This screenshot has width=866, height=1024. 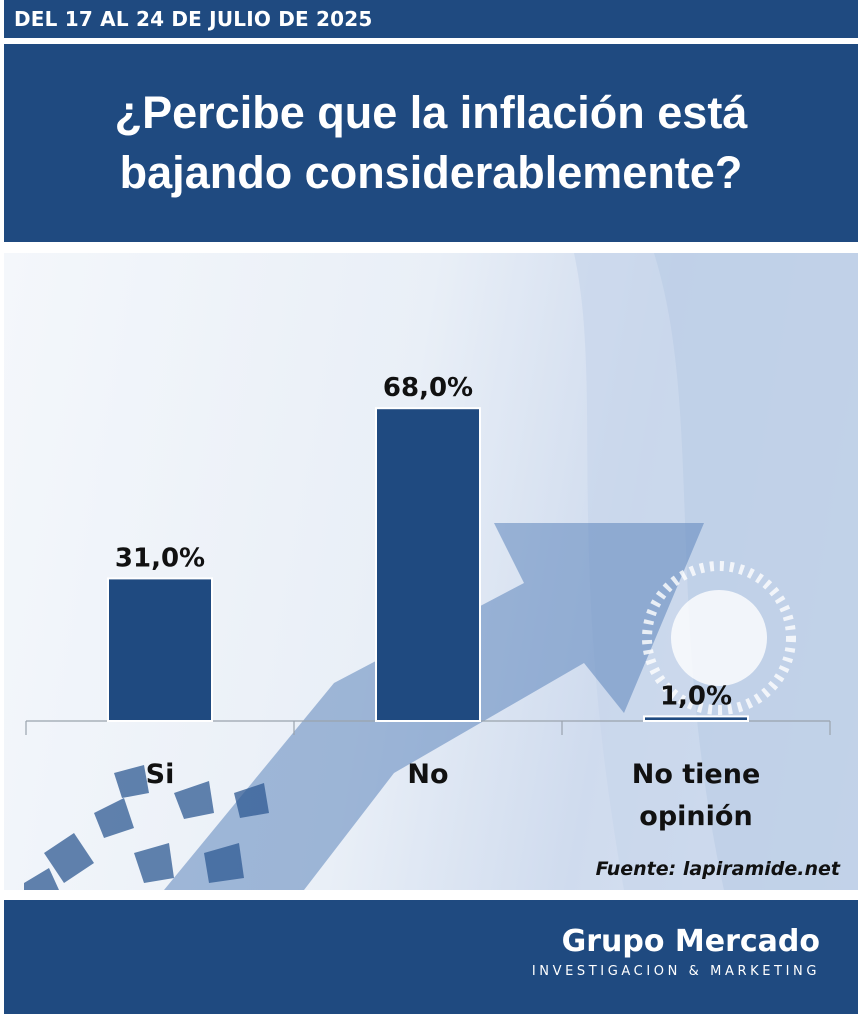 What do you see at coordinates (675, 971) in the screenshot?
I see `brand-tagline: INVESTIGACION & MARKETING` at bounding box center [675, 971].